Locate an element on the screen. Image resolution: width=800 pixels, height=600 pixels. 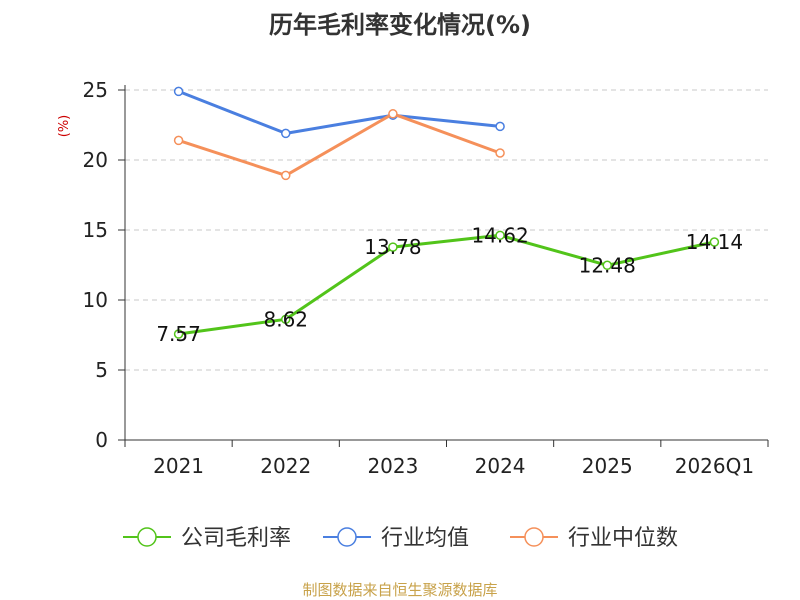
x-tick-label: 2023 is located at coordinates (392, 466).